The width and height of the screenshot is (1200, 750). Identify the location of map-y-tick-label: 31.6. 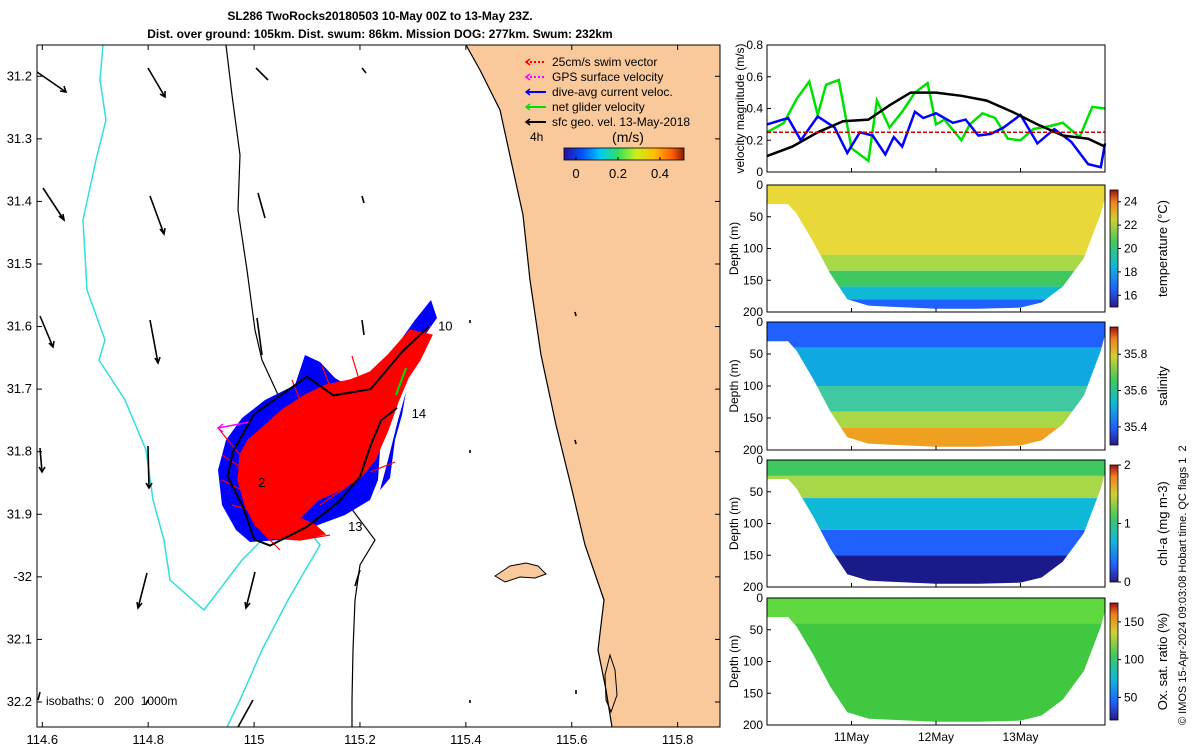
(19, 326).